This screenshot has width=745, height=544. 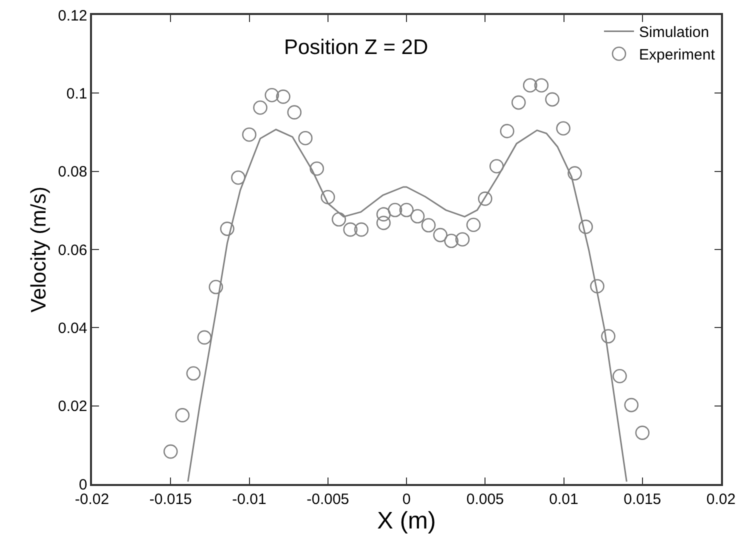 I want to click on y-tick-label: 0.02, so click(x=73, y=407).